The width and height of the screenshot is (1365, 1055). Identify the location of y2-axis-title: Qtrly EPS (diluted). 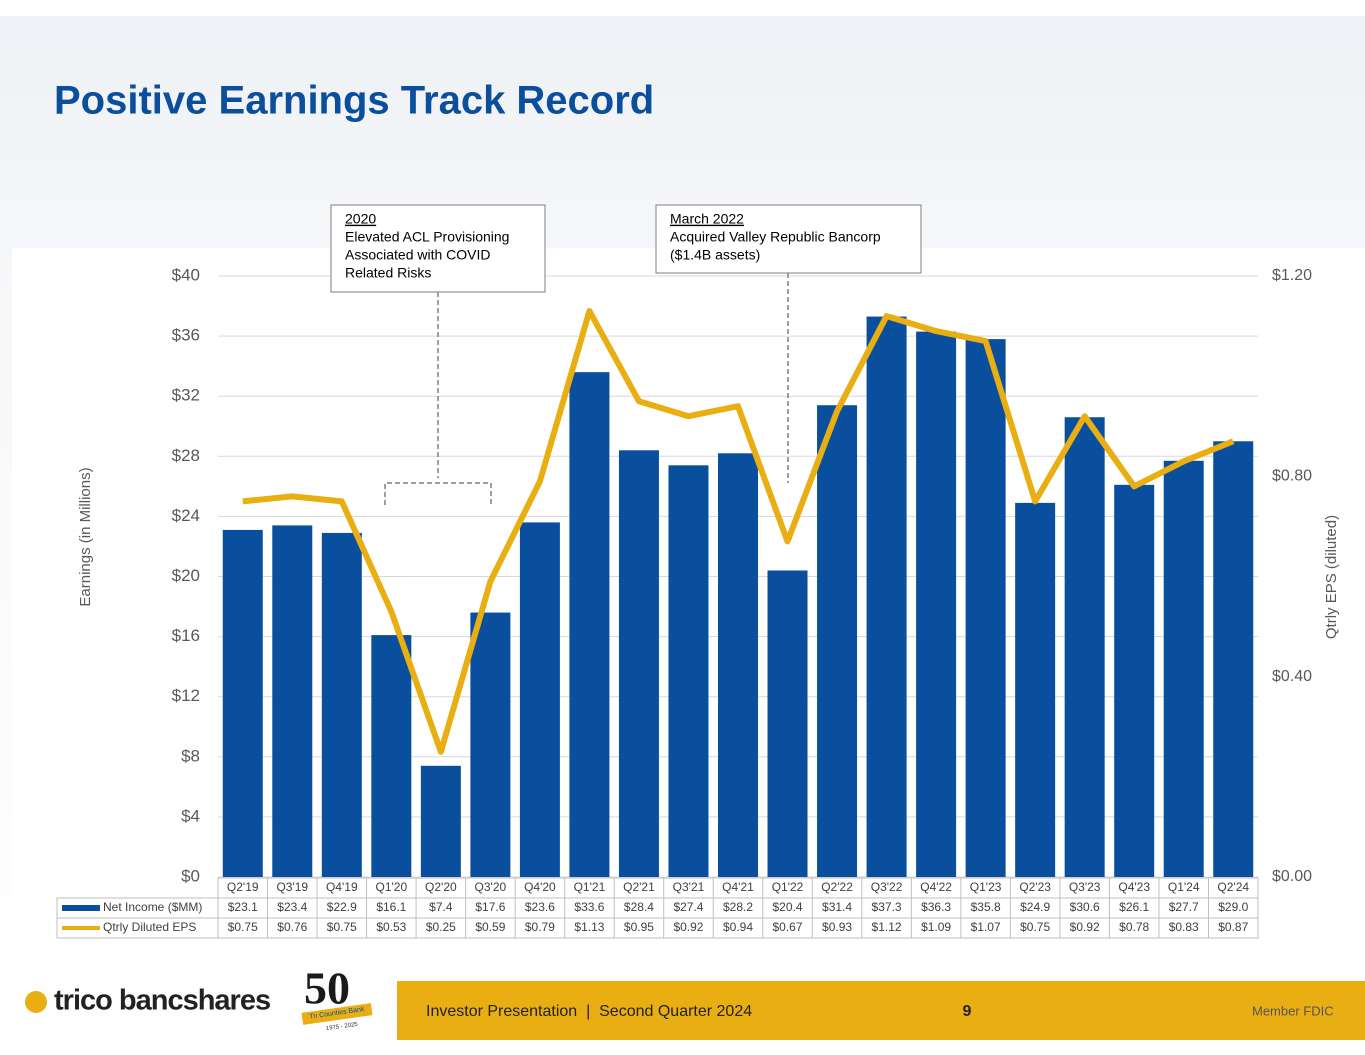
(1331, 577).